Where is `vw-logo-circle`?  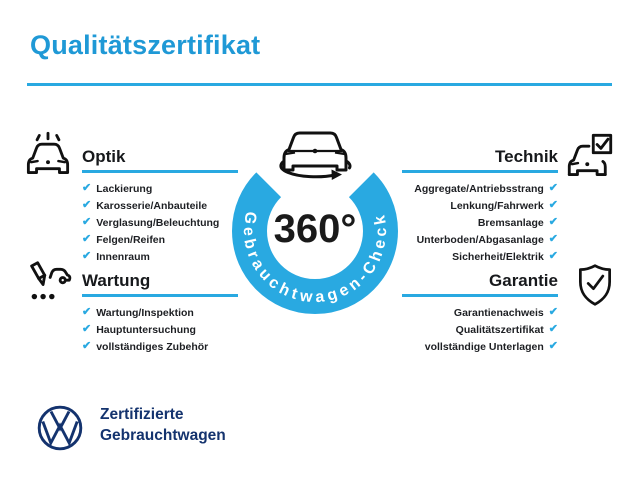 vw-logo-circle is located at coordinates (60, 428).